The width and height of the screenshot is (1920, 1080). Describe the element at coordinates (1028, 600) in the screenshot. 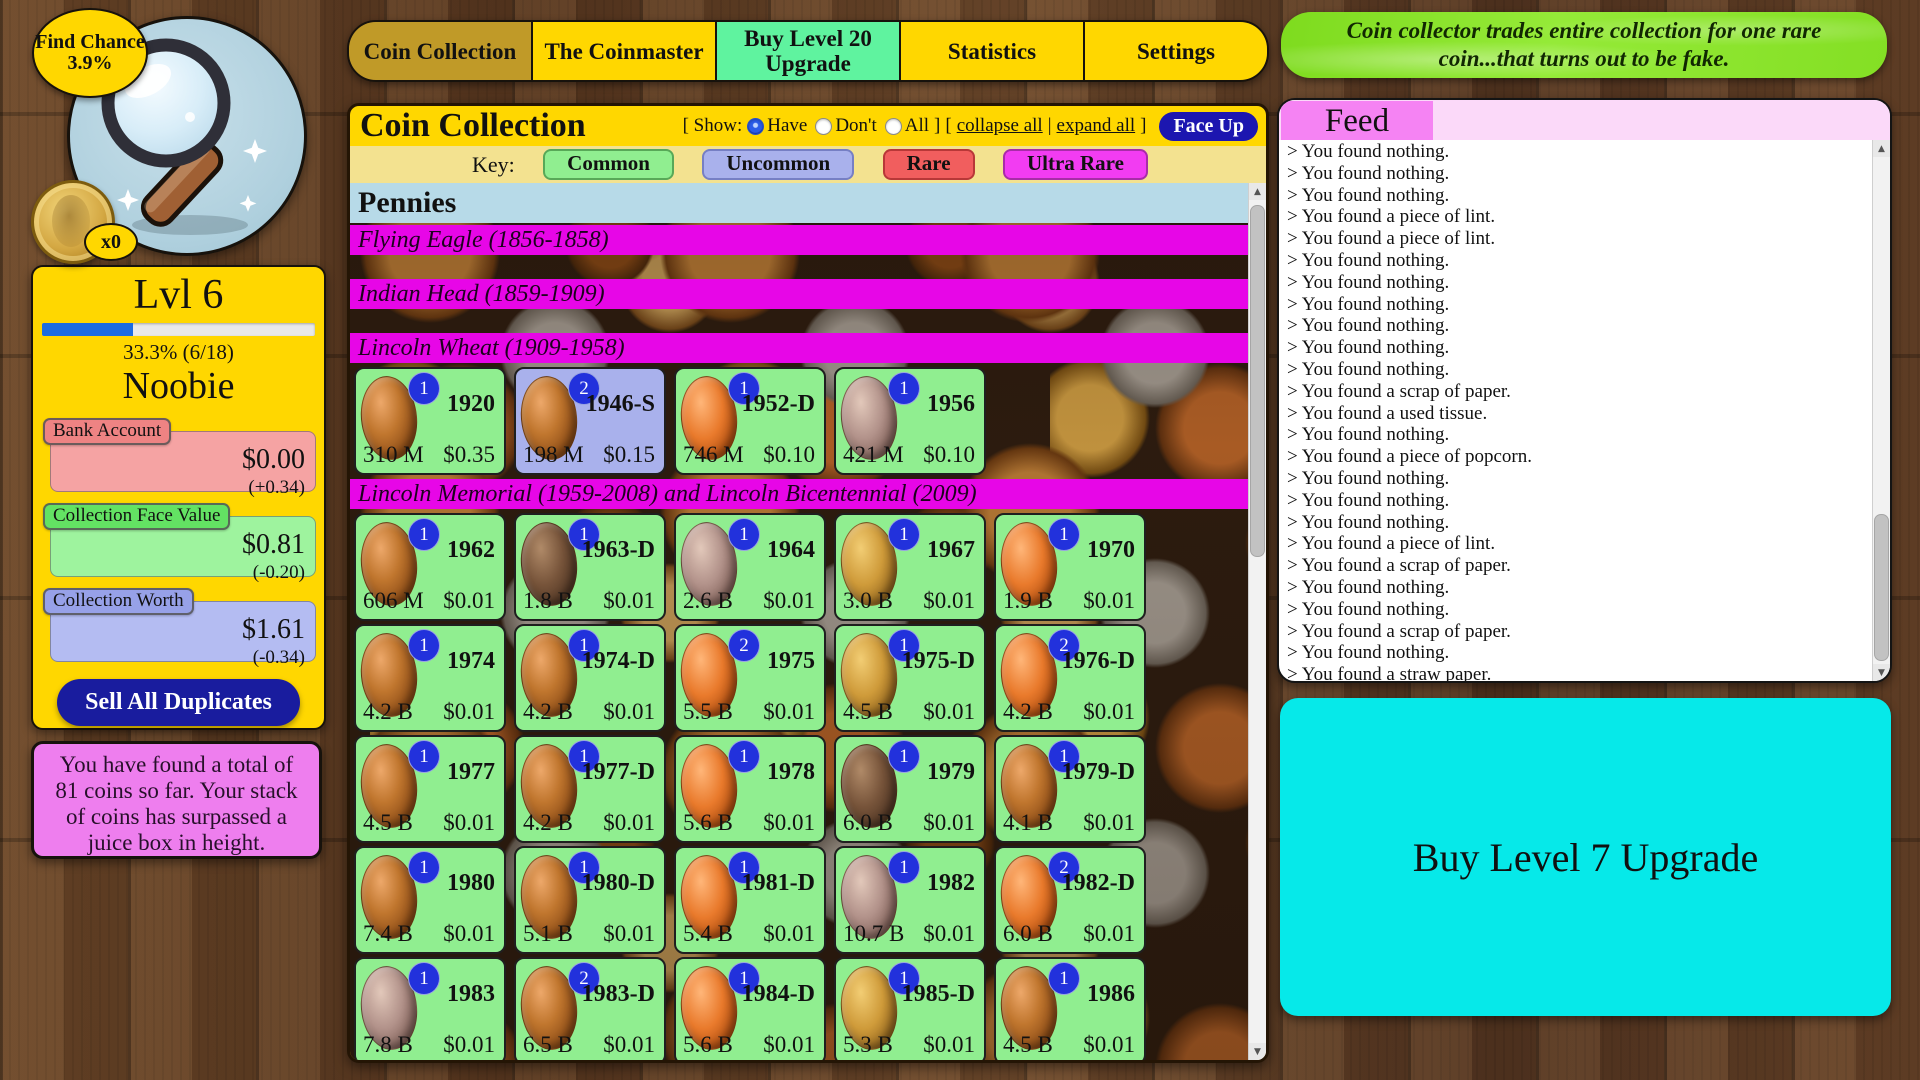

I see `coin-mintage: 1.9 B` at that location.